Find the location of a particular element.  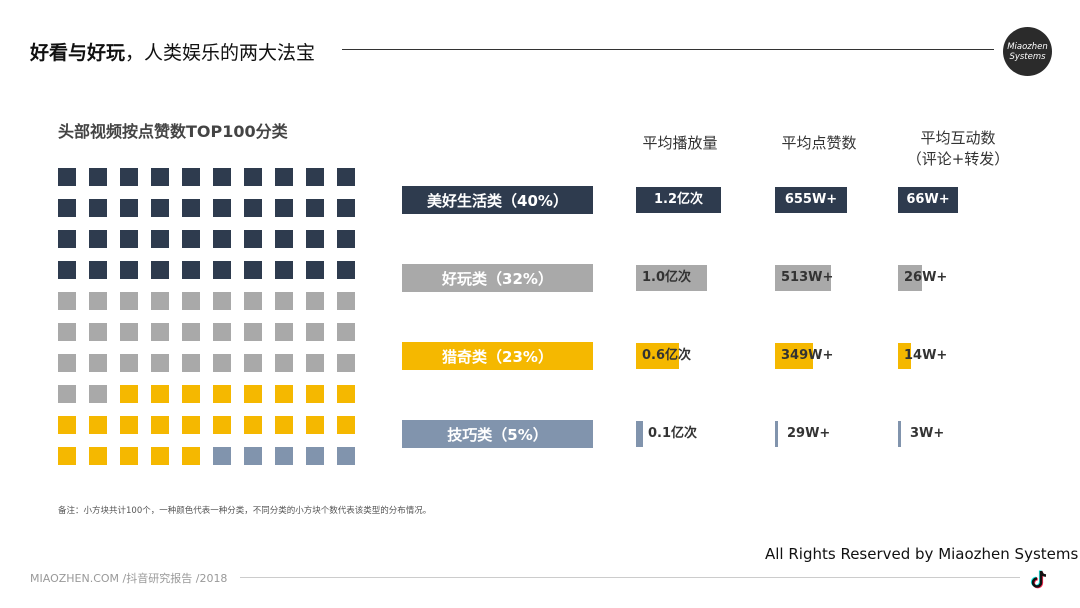

value-label-likes: 513W+ is located at coordinates (807, 277).